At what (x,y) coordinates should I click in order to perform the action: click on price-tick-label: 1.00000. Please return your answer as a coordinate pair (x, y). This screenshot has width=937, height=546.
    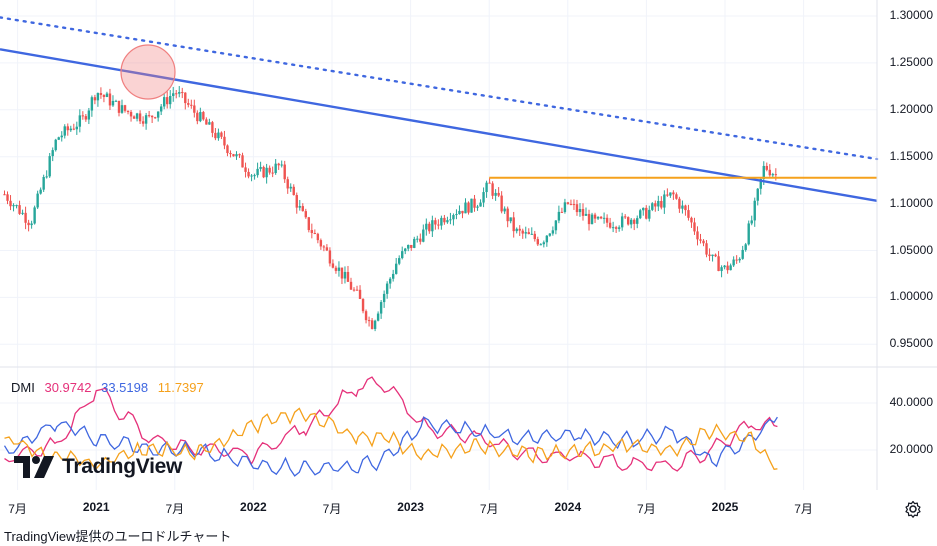
    Looking at the image, I should click on (911, 296).